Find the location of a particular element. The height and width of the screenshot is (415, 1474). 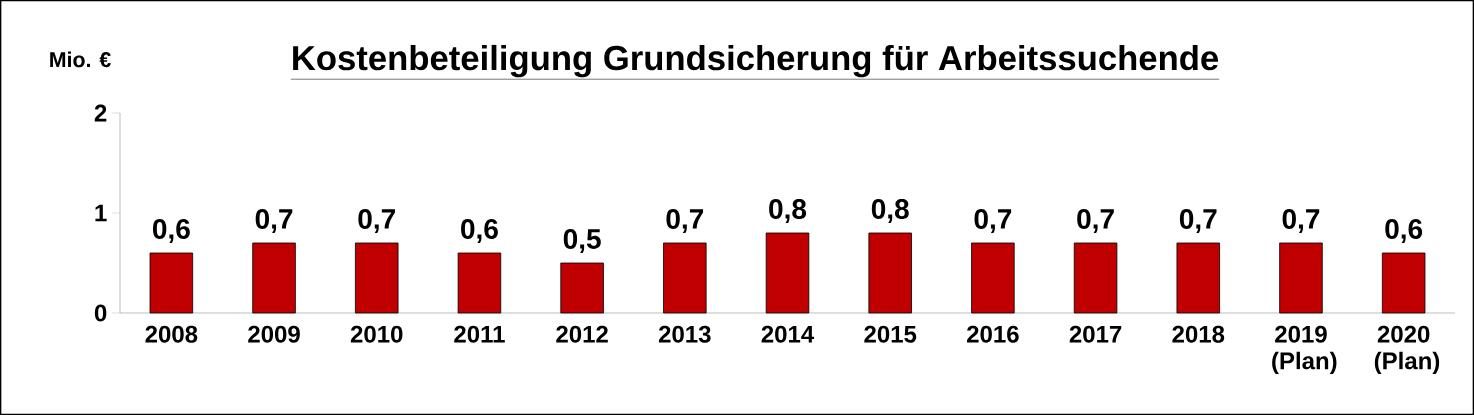

y-tick-label: 1 is located at coordinates (101, 213).